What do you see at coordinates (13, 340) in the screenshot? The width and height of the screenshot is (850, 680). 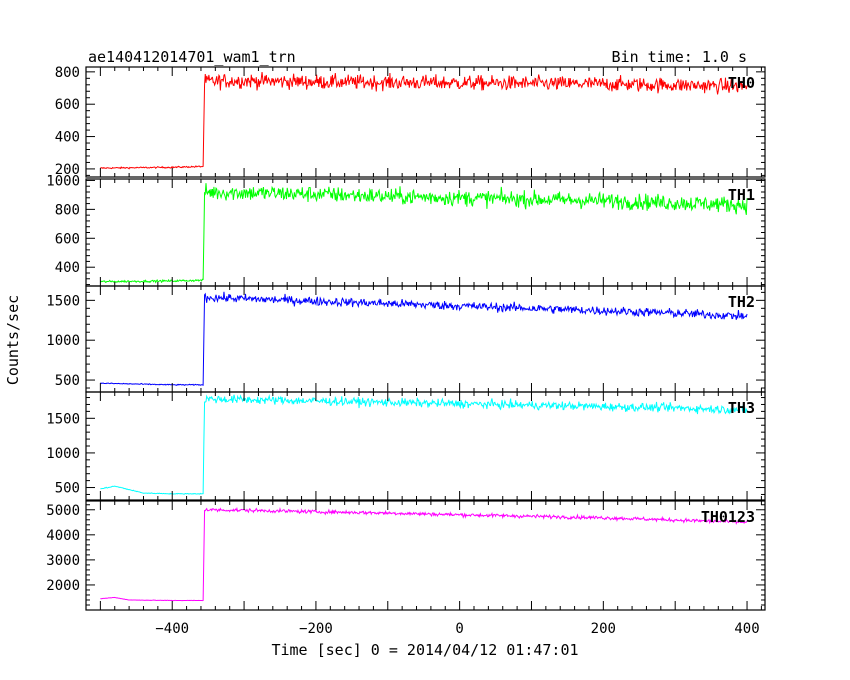 I see `y-axis-label: Counts/sec` at bounding box center [13, 340].